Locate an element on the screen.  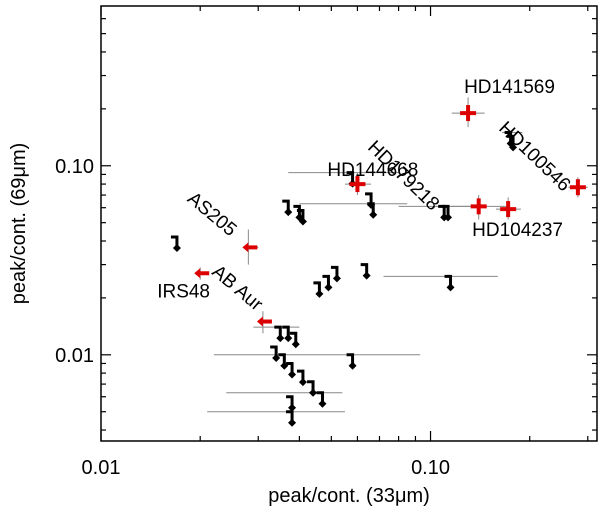
source-label: HD144668 is located at coordinates (372, 170).